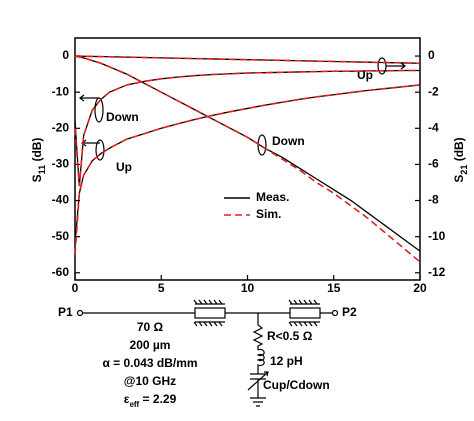  What do you see at coordinates (150, 327) in the screenshot?
I see `line-impedance: 70 Ω` at bounding box center [150, 327].